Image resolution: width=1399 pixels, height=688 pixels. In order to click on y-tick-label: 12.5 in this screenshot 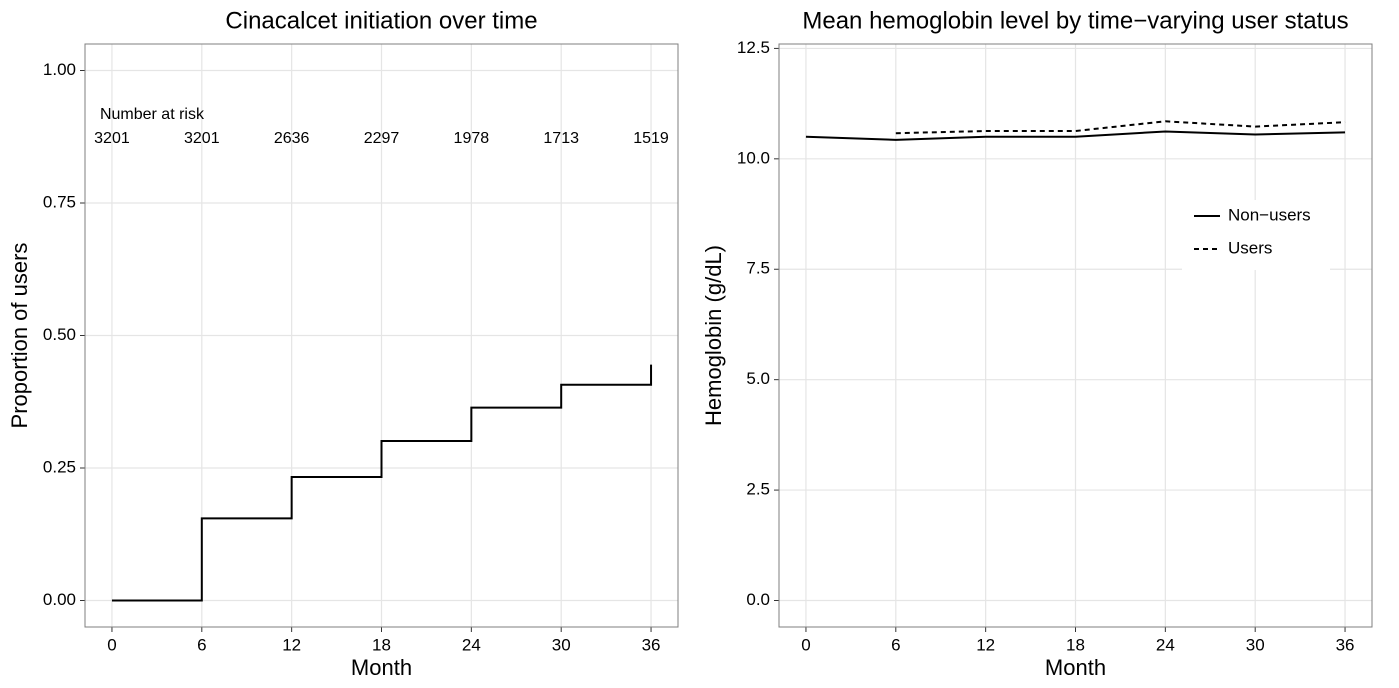, I will do `click(753, 47)`.